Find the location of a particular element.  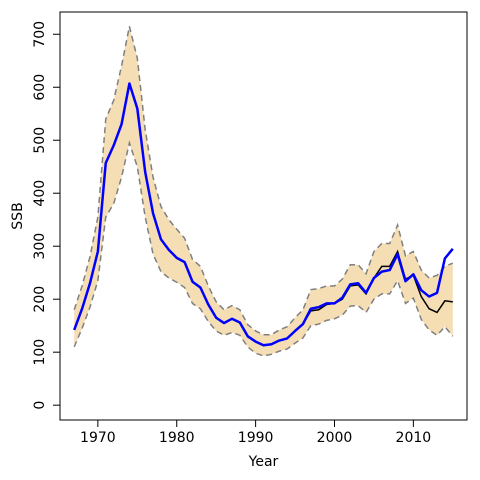

y-tick-label: 200 is located at coordinates (40, 299).